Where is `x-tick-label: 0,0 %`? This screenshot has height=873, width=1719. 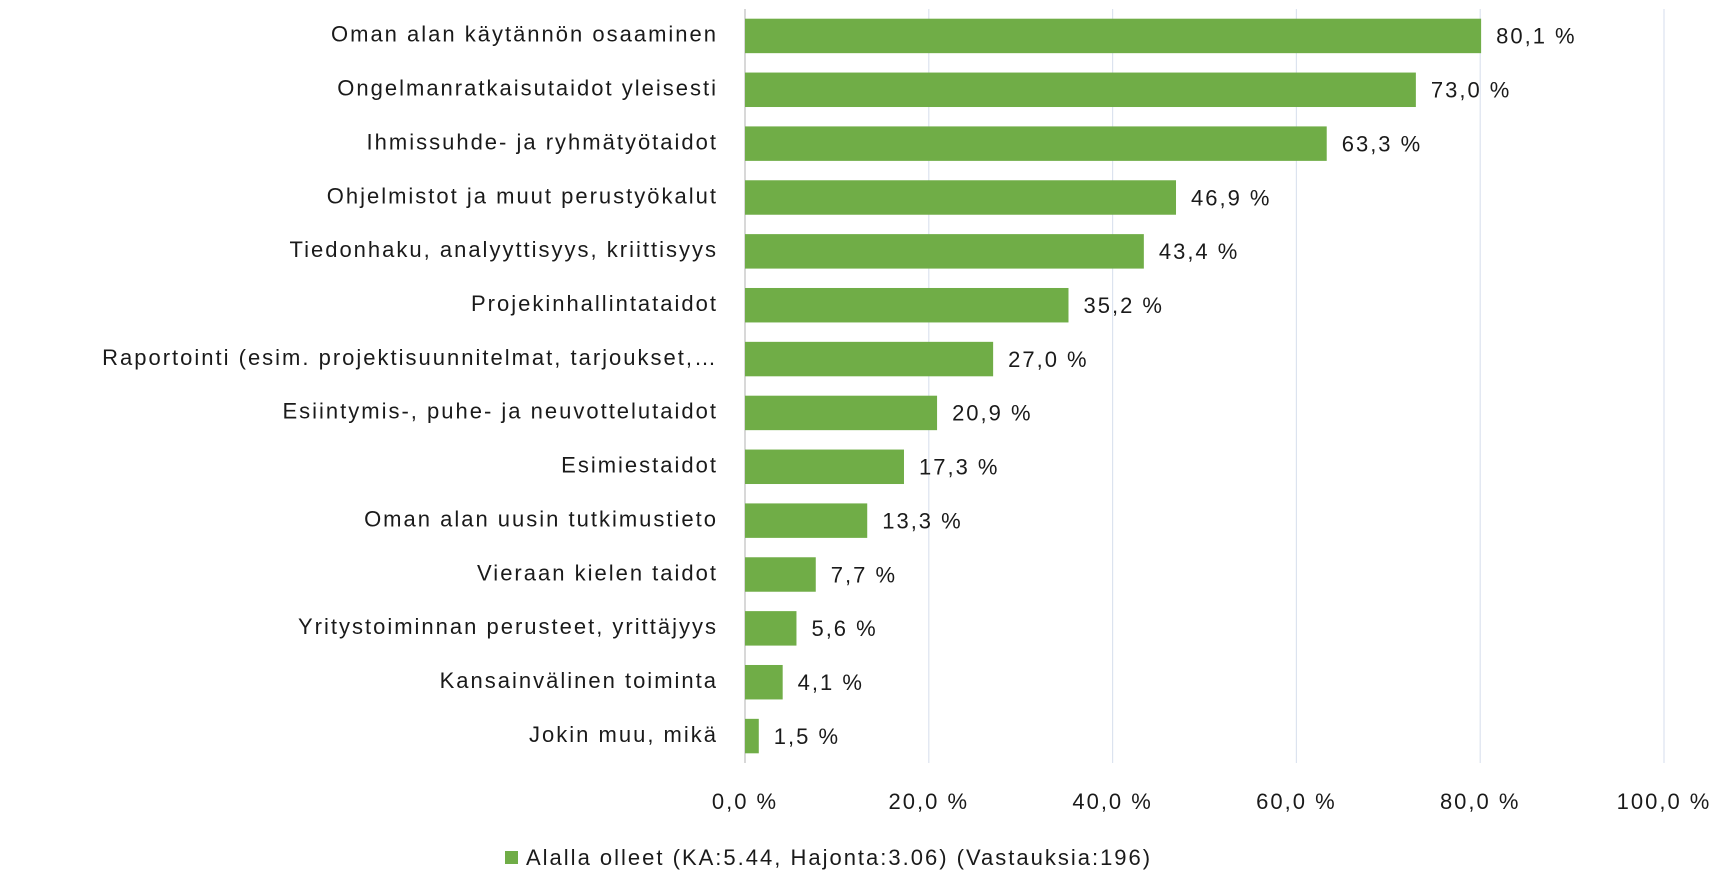 x-tick-label: 0,0 % is located at coordinates (745, 801).